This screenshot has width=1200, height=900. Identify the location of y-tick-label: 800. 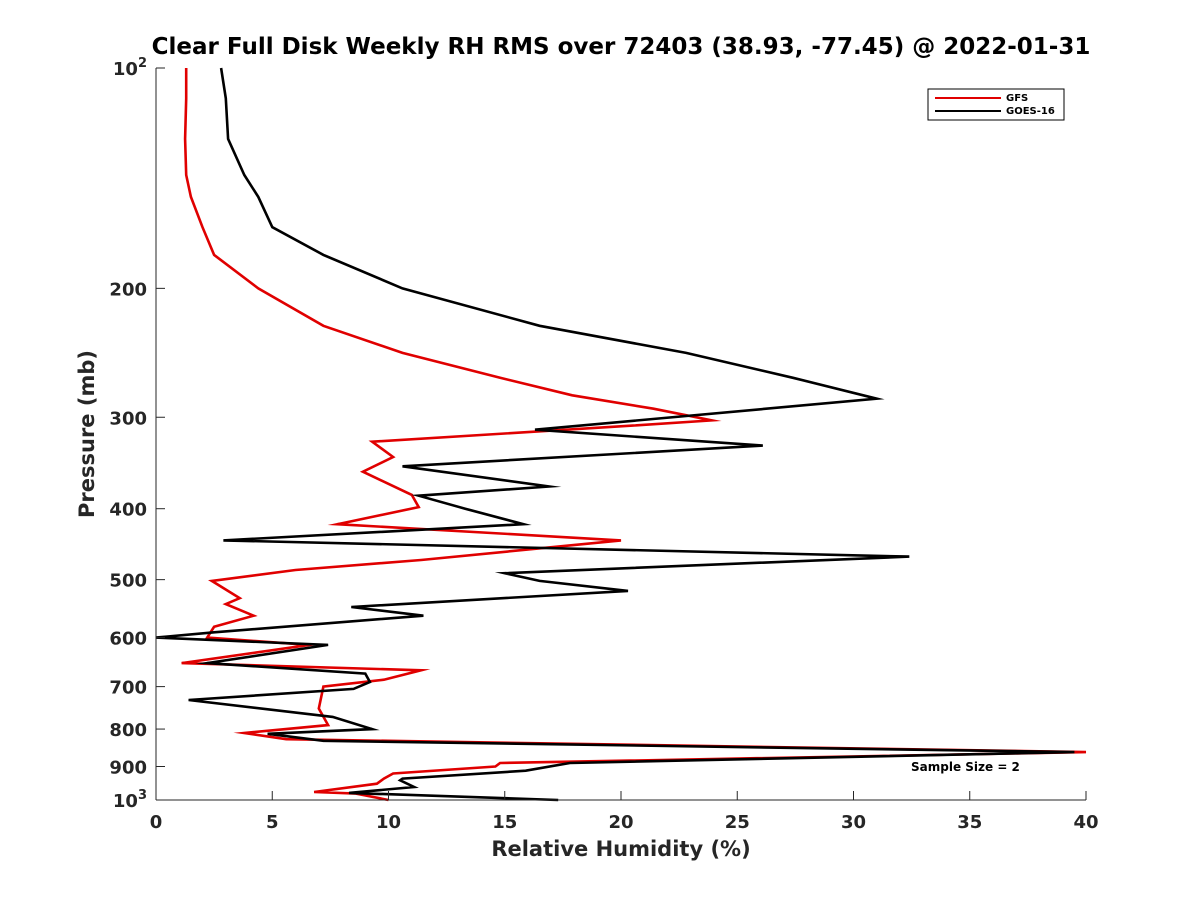
(128, 730).